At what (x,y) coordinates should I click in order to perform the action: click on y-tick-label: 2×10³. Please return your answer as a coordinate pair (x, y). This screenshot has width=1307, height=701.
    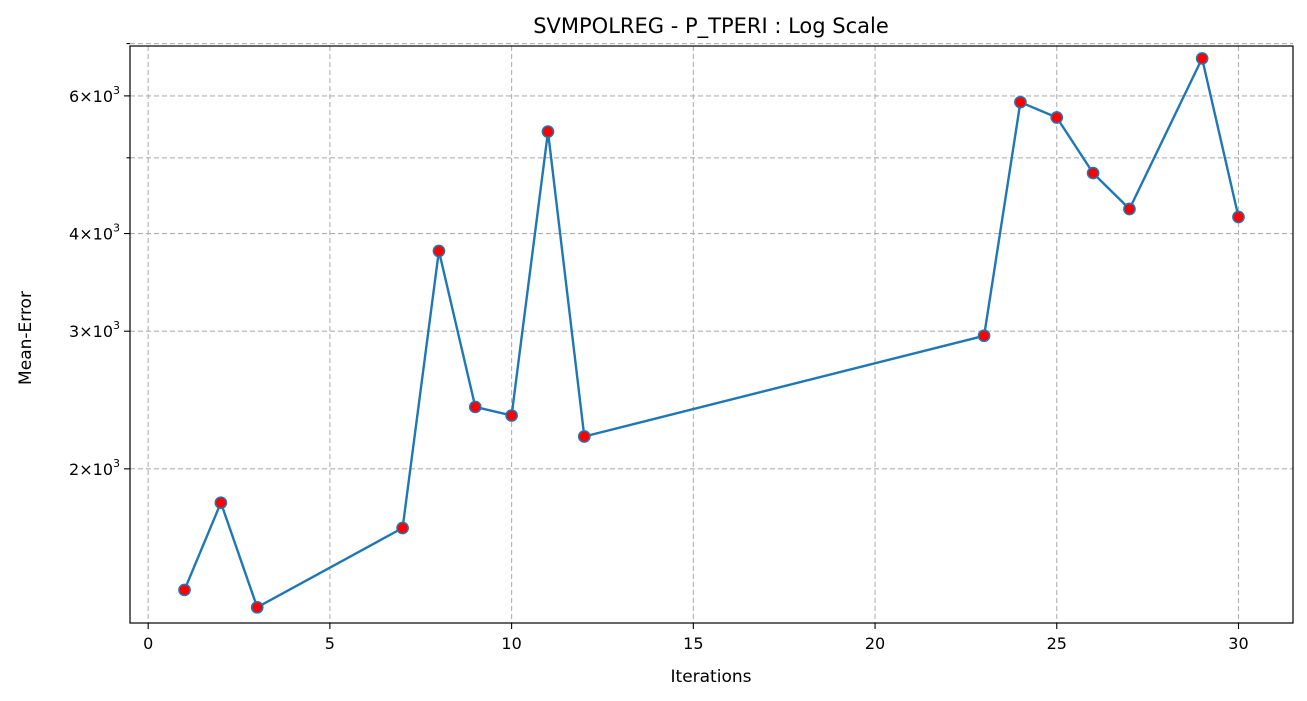
    Looking at the image, I should click on (94, 468).